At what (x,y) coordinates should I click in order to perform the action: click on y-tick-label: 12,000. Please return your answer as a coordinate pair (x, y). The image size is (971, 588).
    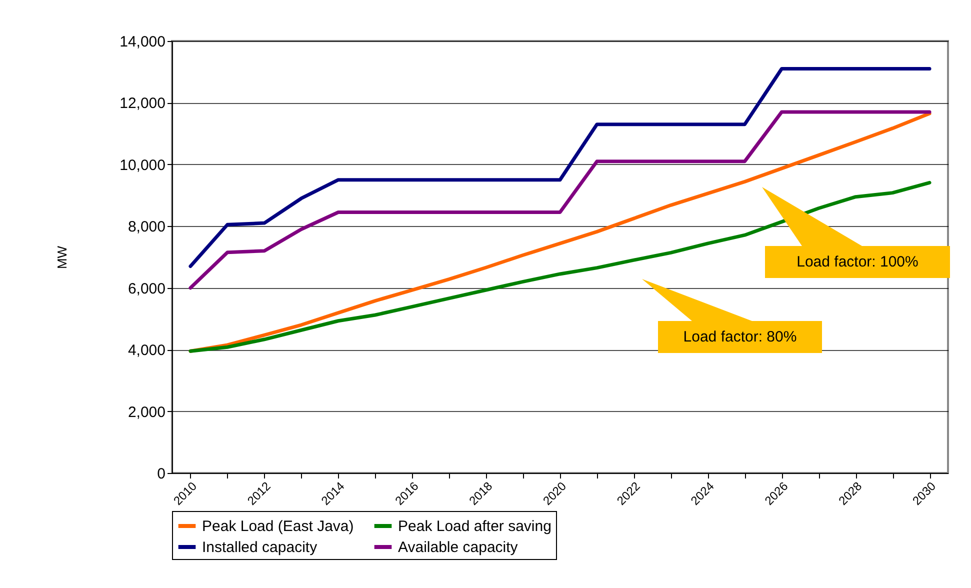
    Looking at the image, I should click on (143, 103).